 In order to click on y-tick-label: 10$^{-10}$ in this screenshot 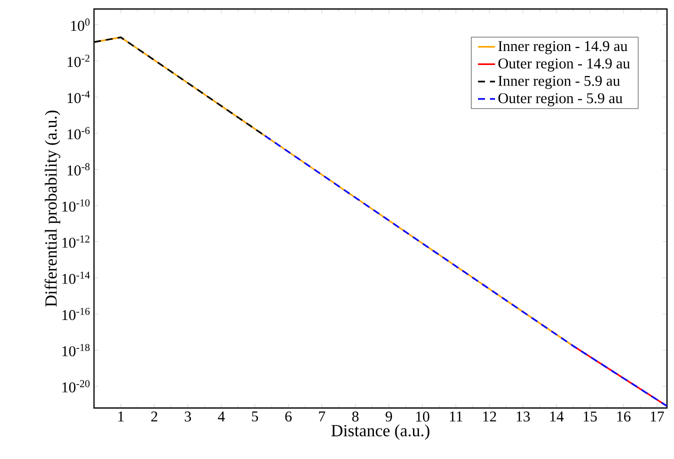, I will do `click(76, 205)`.